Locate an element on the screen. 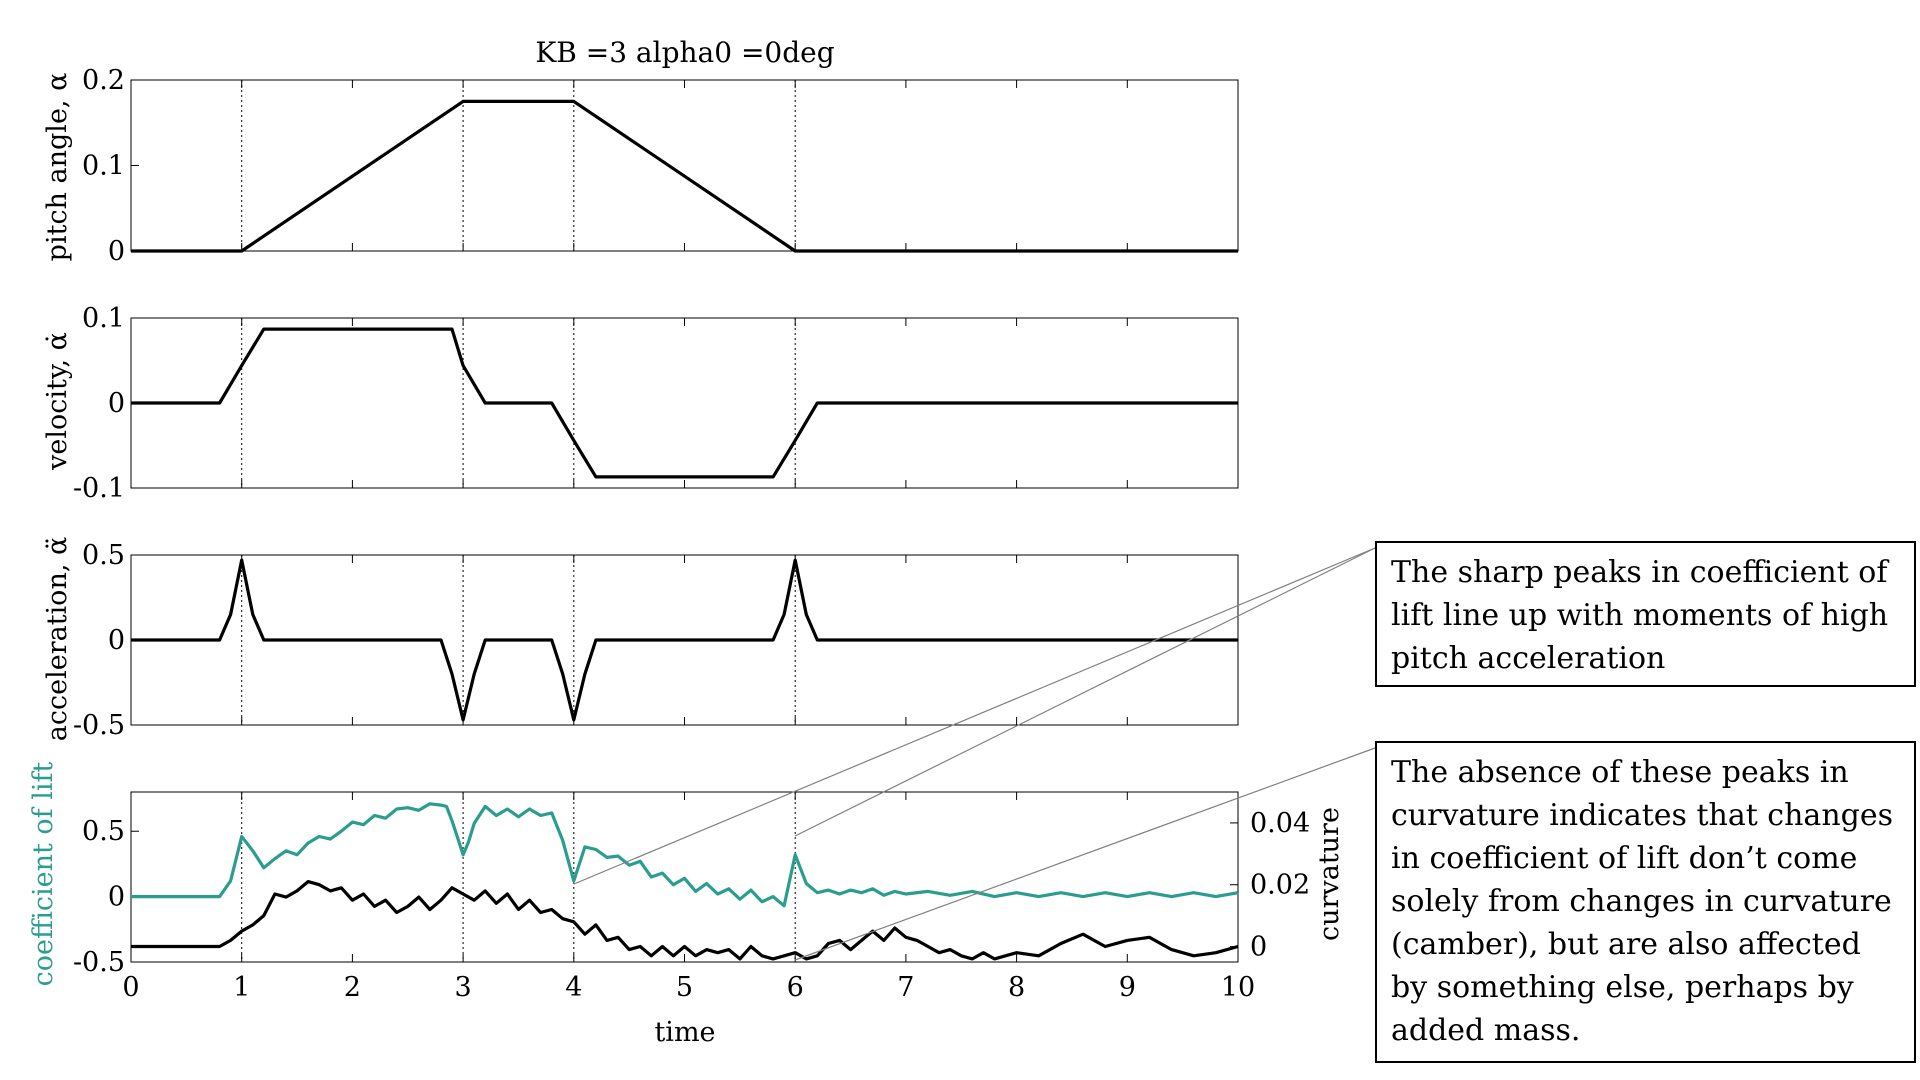  y-right-tick-label: 0.04 is located at coordinates (1280, 823).